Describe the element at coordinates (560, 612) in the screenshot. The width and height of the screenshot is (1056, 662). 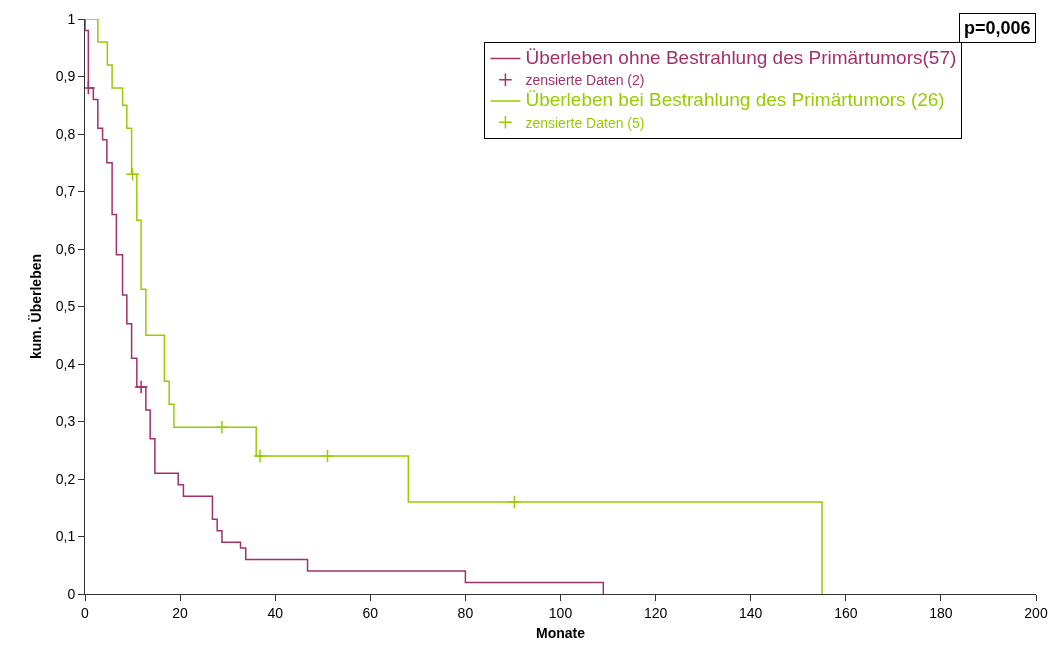
I see `x-tick-label: 100` at that location.